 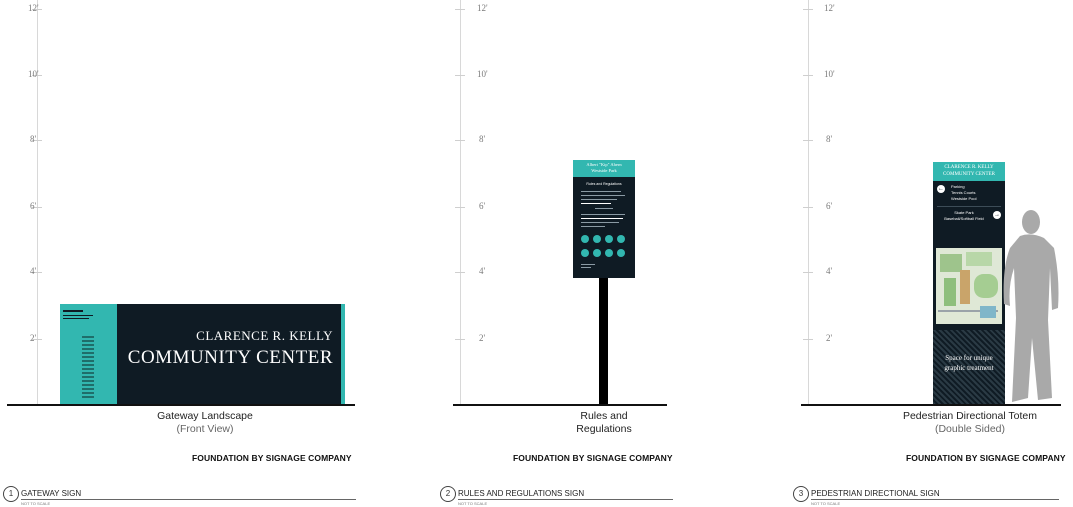 I want to click on sign-teal-panel, so click(x=88, y=354).